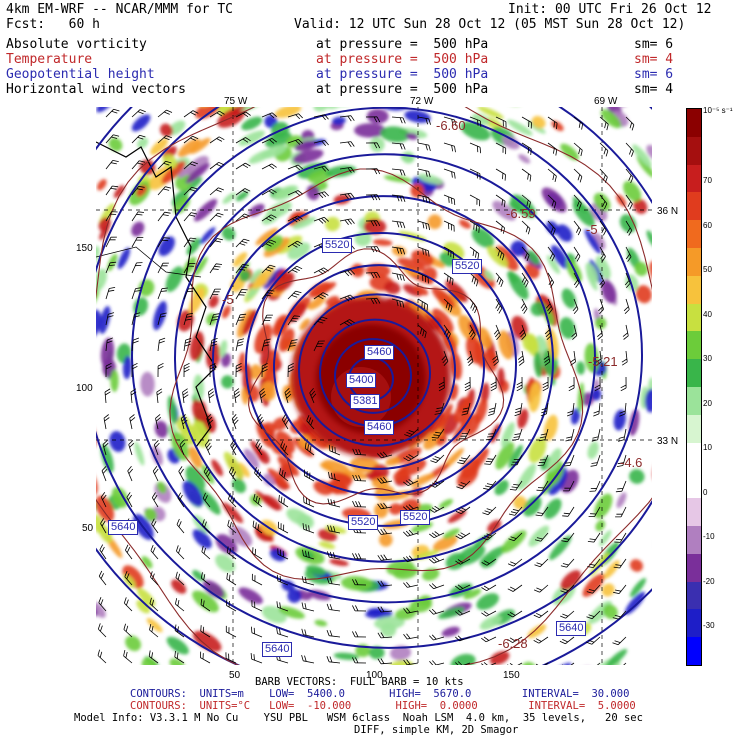 The width and height of the screenshot is (740, 740). I want to click on colorbar-tick-label: 10, so click(707, 447).